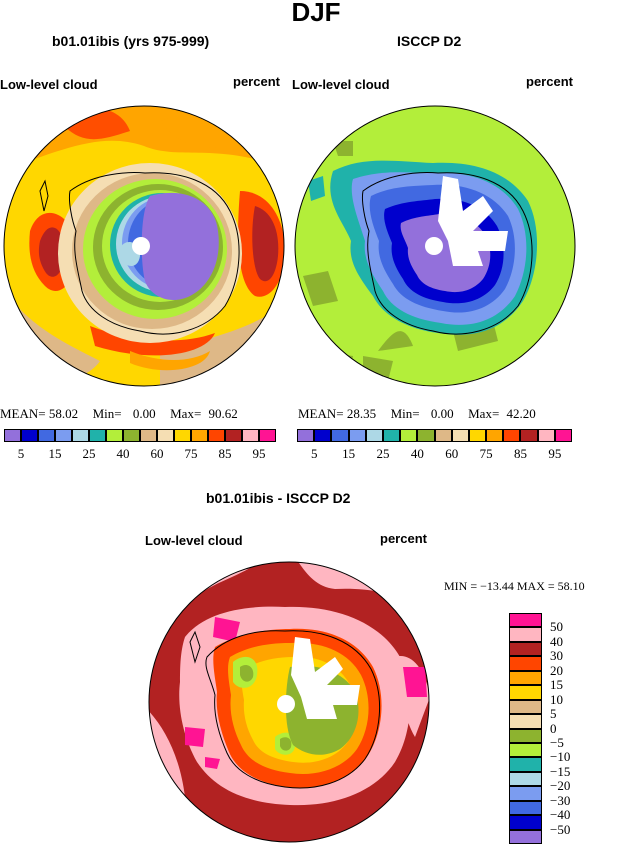 The image size is (632, 847). Describe the element at coordinates (557, 742) in the screenshot. I see `colorbar-tick-label: −5` at that location.